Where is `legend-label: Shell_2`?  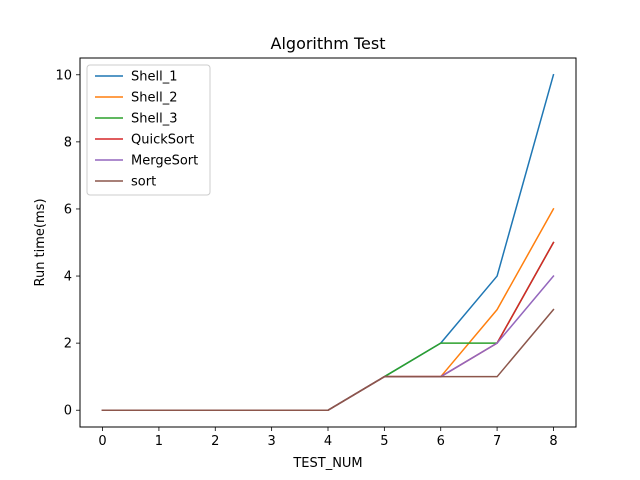
legend-label: Shell_2 is located at coordinates (154, 98).